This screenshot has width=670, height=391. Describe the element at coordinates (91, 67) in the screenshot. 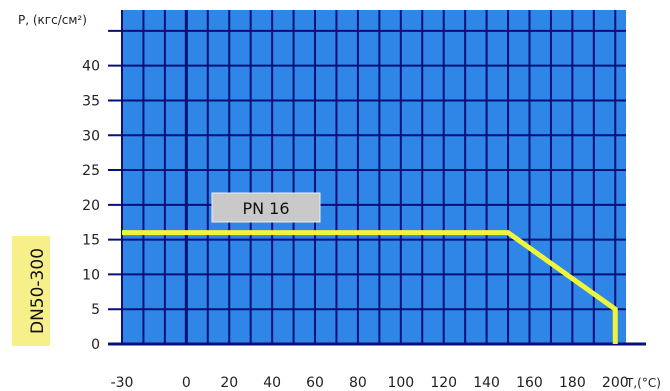

I see `y-tick-label: 40` at that location.